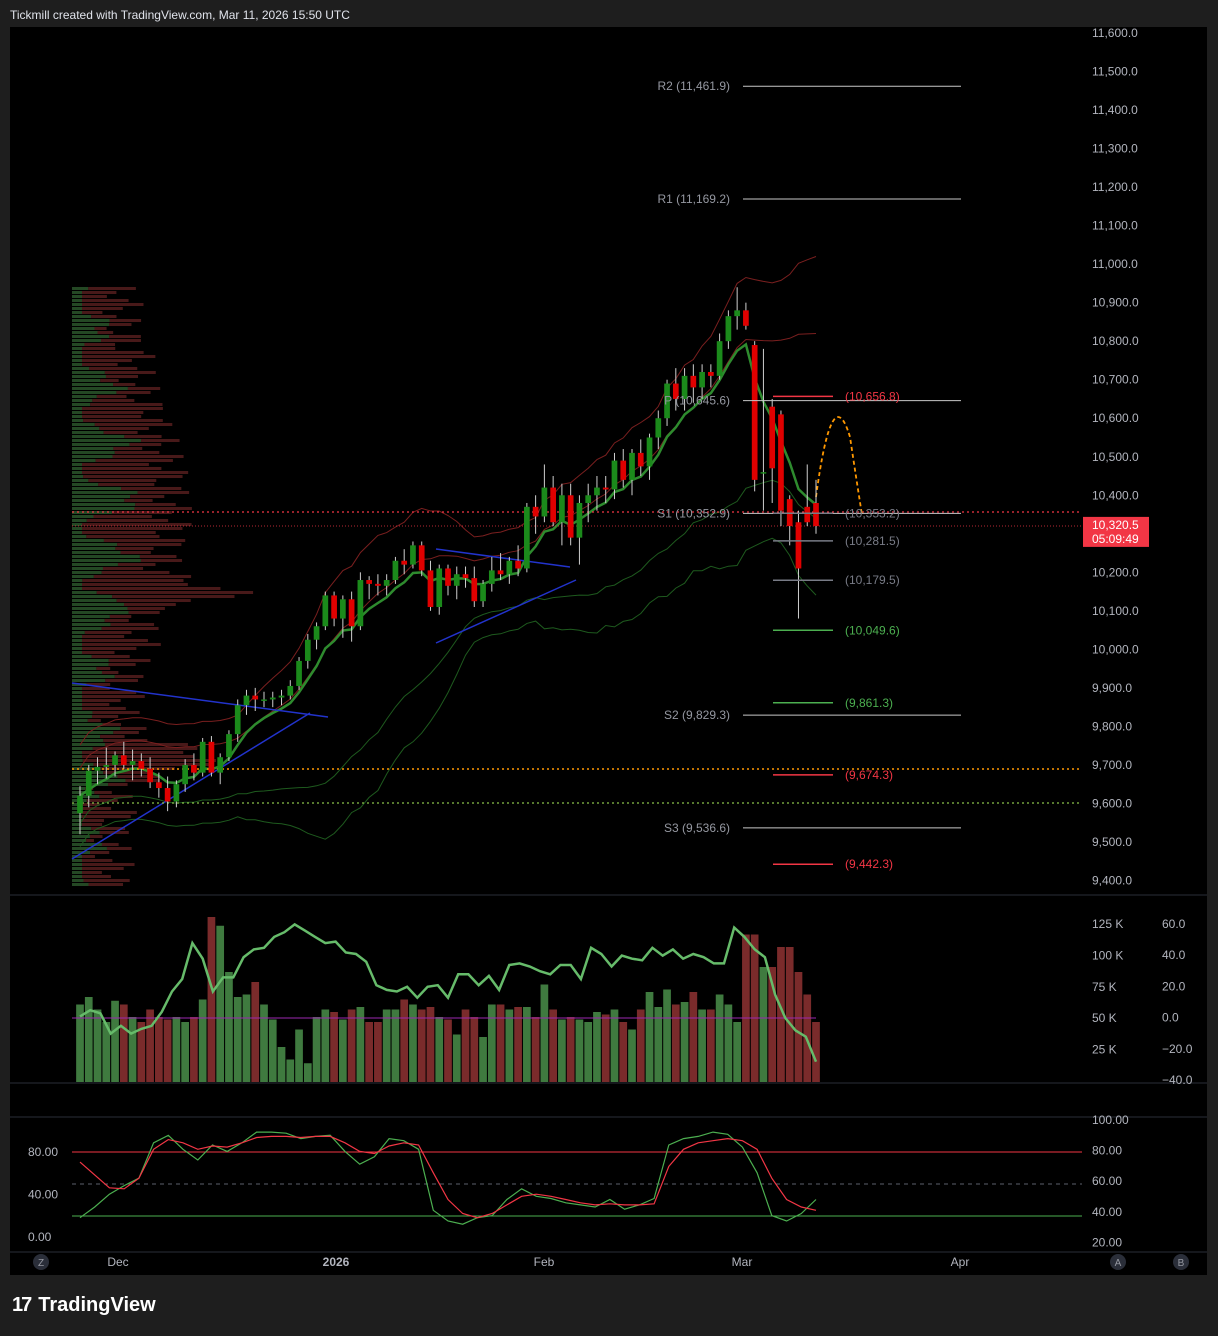  What do you see at coordinates (448, 992) in the screenshot?
I see `momentum-line` at bounding box center [448, 992].